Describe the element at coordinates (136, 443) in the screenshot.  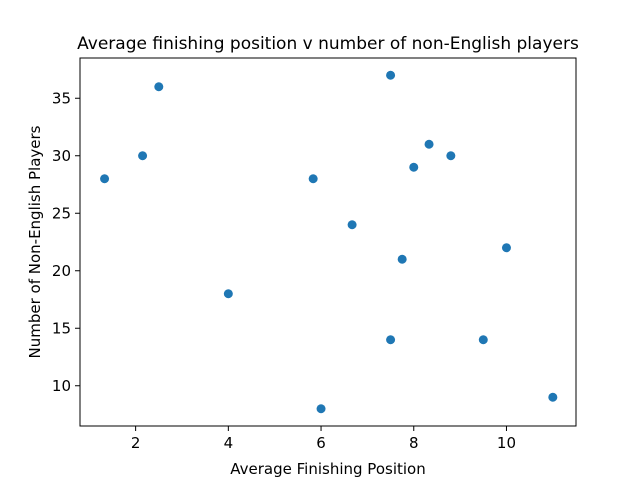
I see `x-tick-label: 2` at that location.